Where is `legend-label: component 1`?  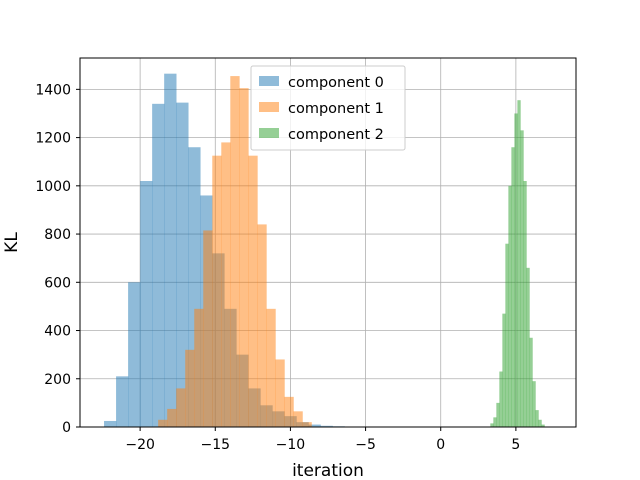 legend-label: component 1 is located at coordinates (336, 109).